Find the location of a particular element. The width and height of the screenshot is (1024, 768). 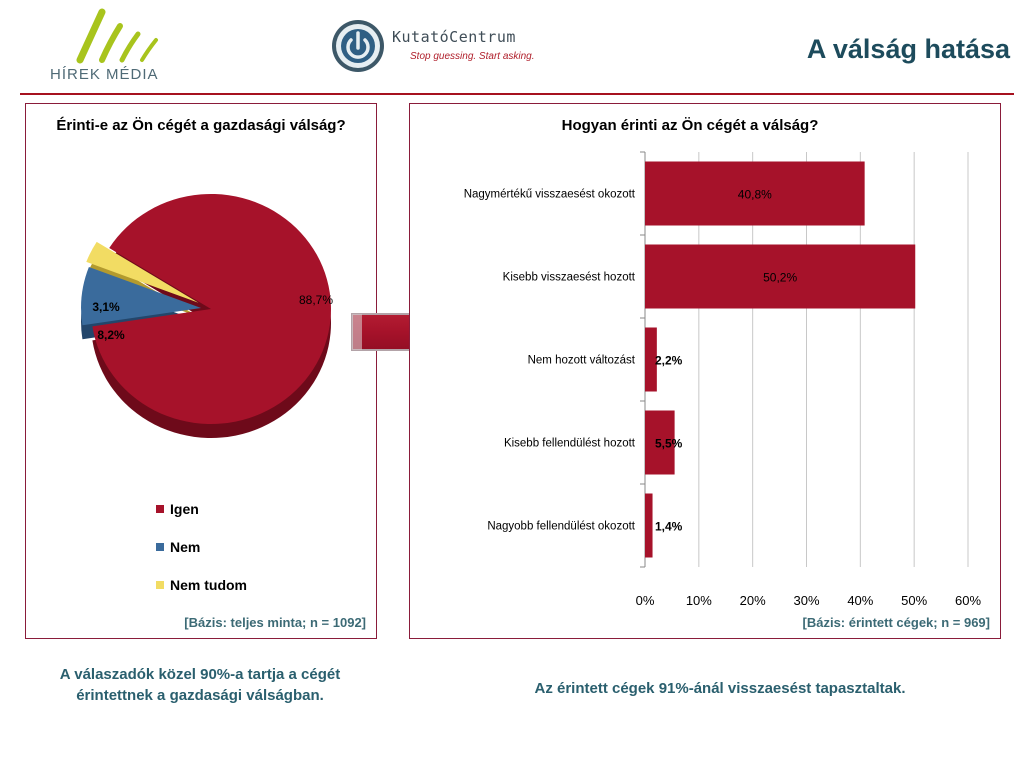

pie-data-label-igen: 88,7% is located at coordinates (316, 300).